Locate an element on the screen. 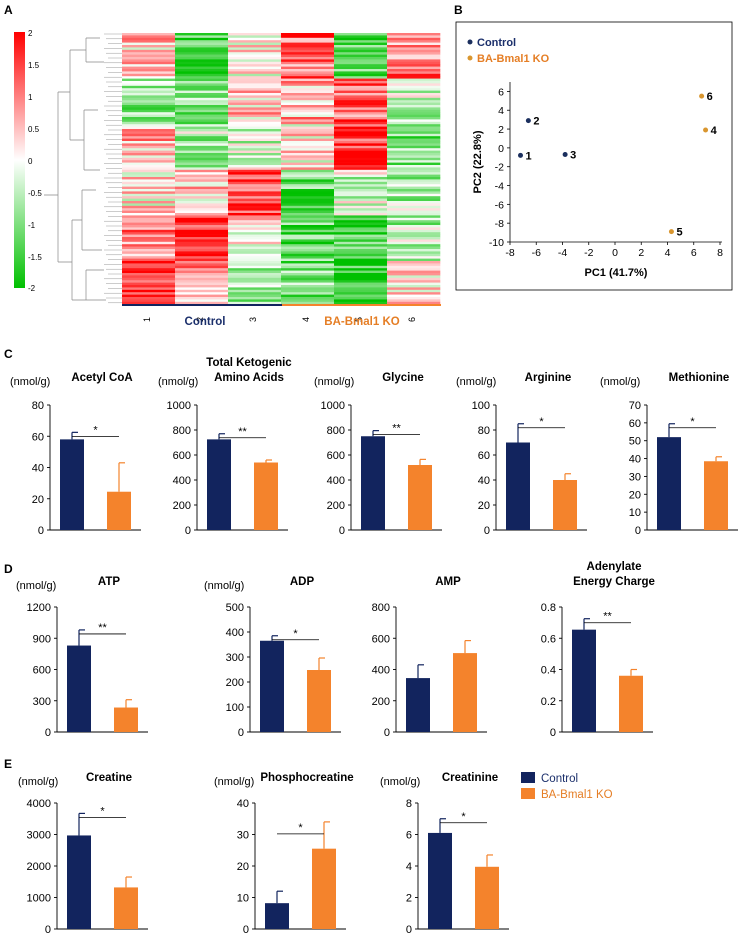  pca-xtick-label: 0 is located at coordinates (615, 253).